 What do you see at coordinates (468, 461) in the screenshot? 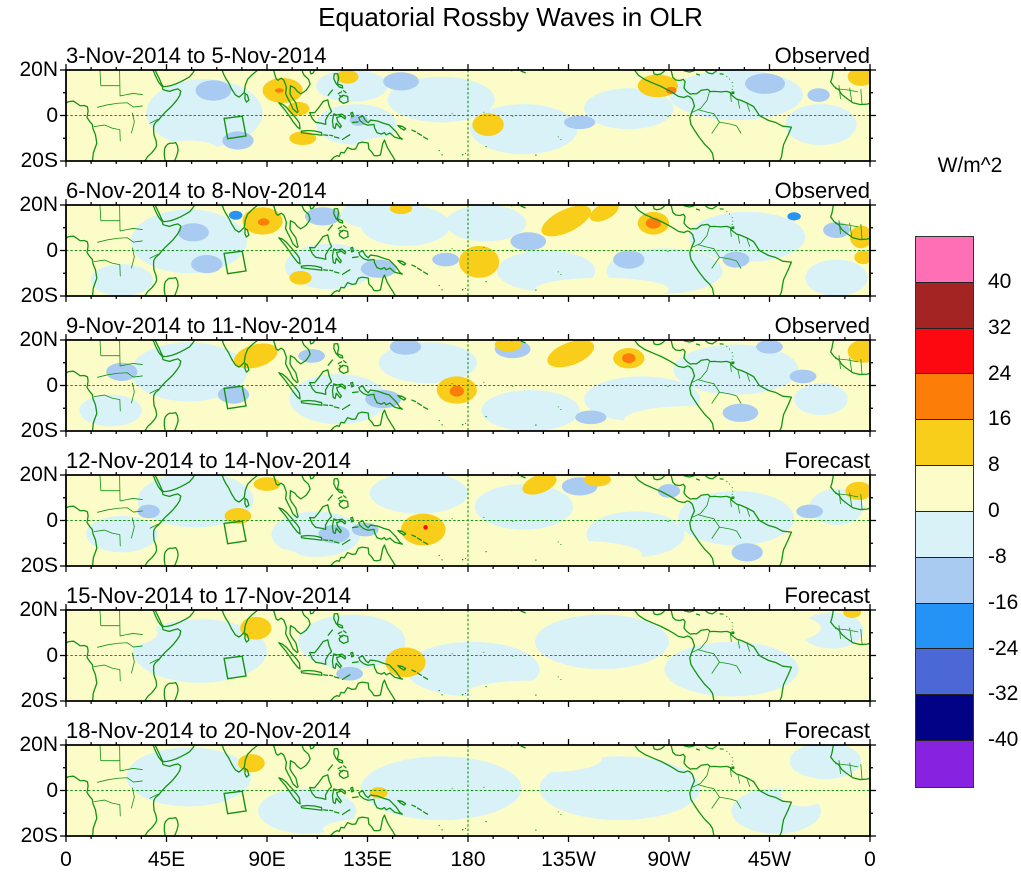
I see `panel-header-4: 12-Nov-2014 to 14-Nov-2014 Forecast` at bounding box center [468, 461].